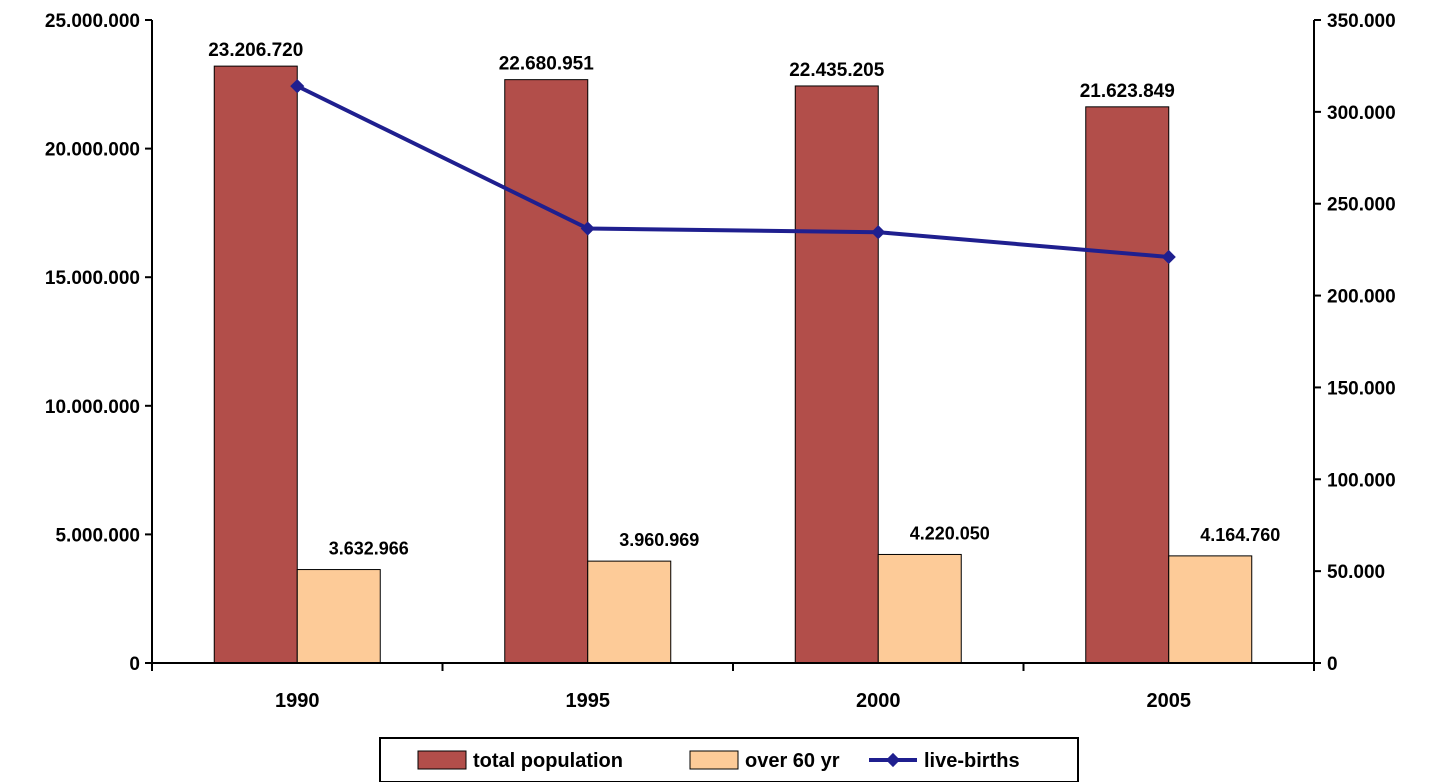  What do you see at coordinates (972, 761) in the screenshot?
I see `legend-label-live-births: live-births` at bounding box center [972, 761].